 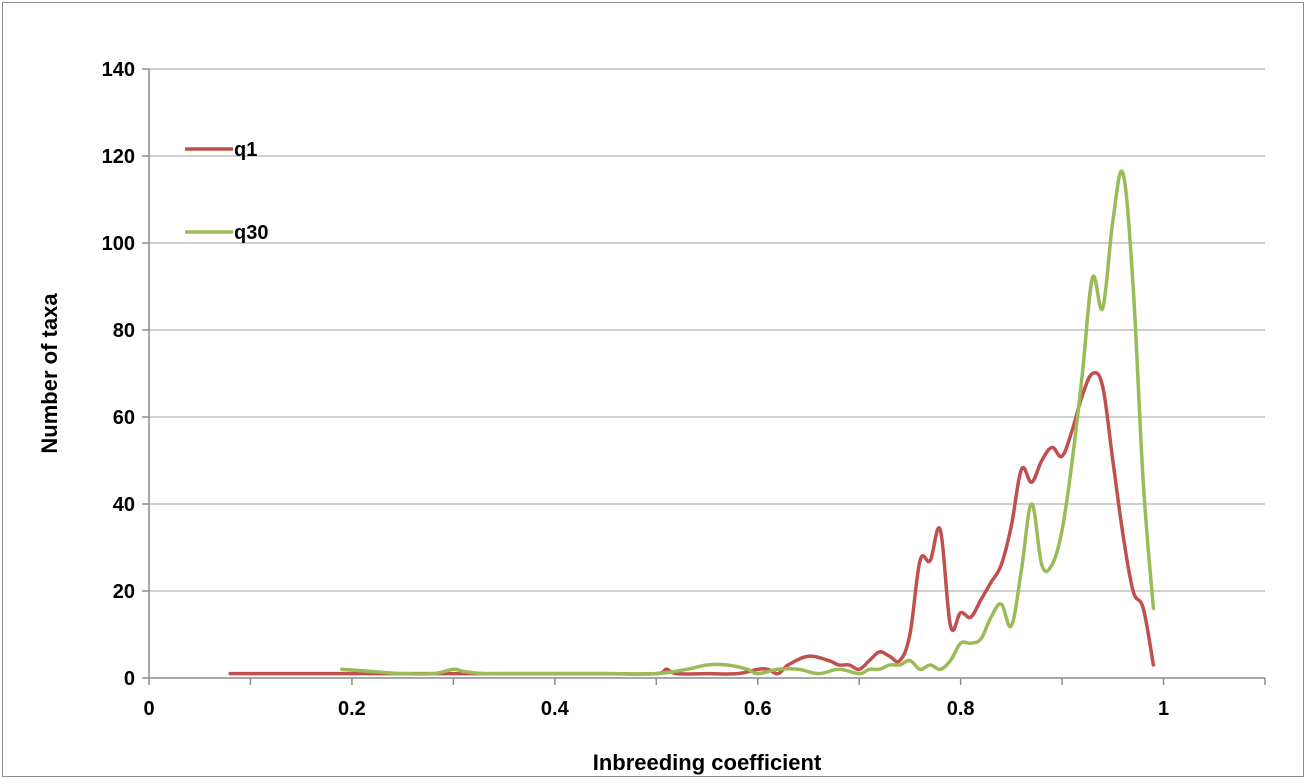 What do you see at coordinates (118, 244) in the screenshot?
I see `y-tick-label-5: 100` at bounding box center [118, 244].